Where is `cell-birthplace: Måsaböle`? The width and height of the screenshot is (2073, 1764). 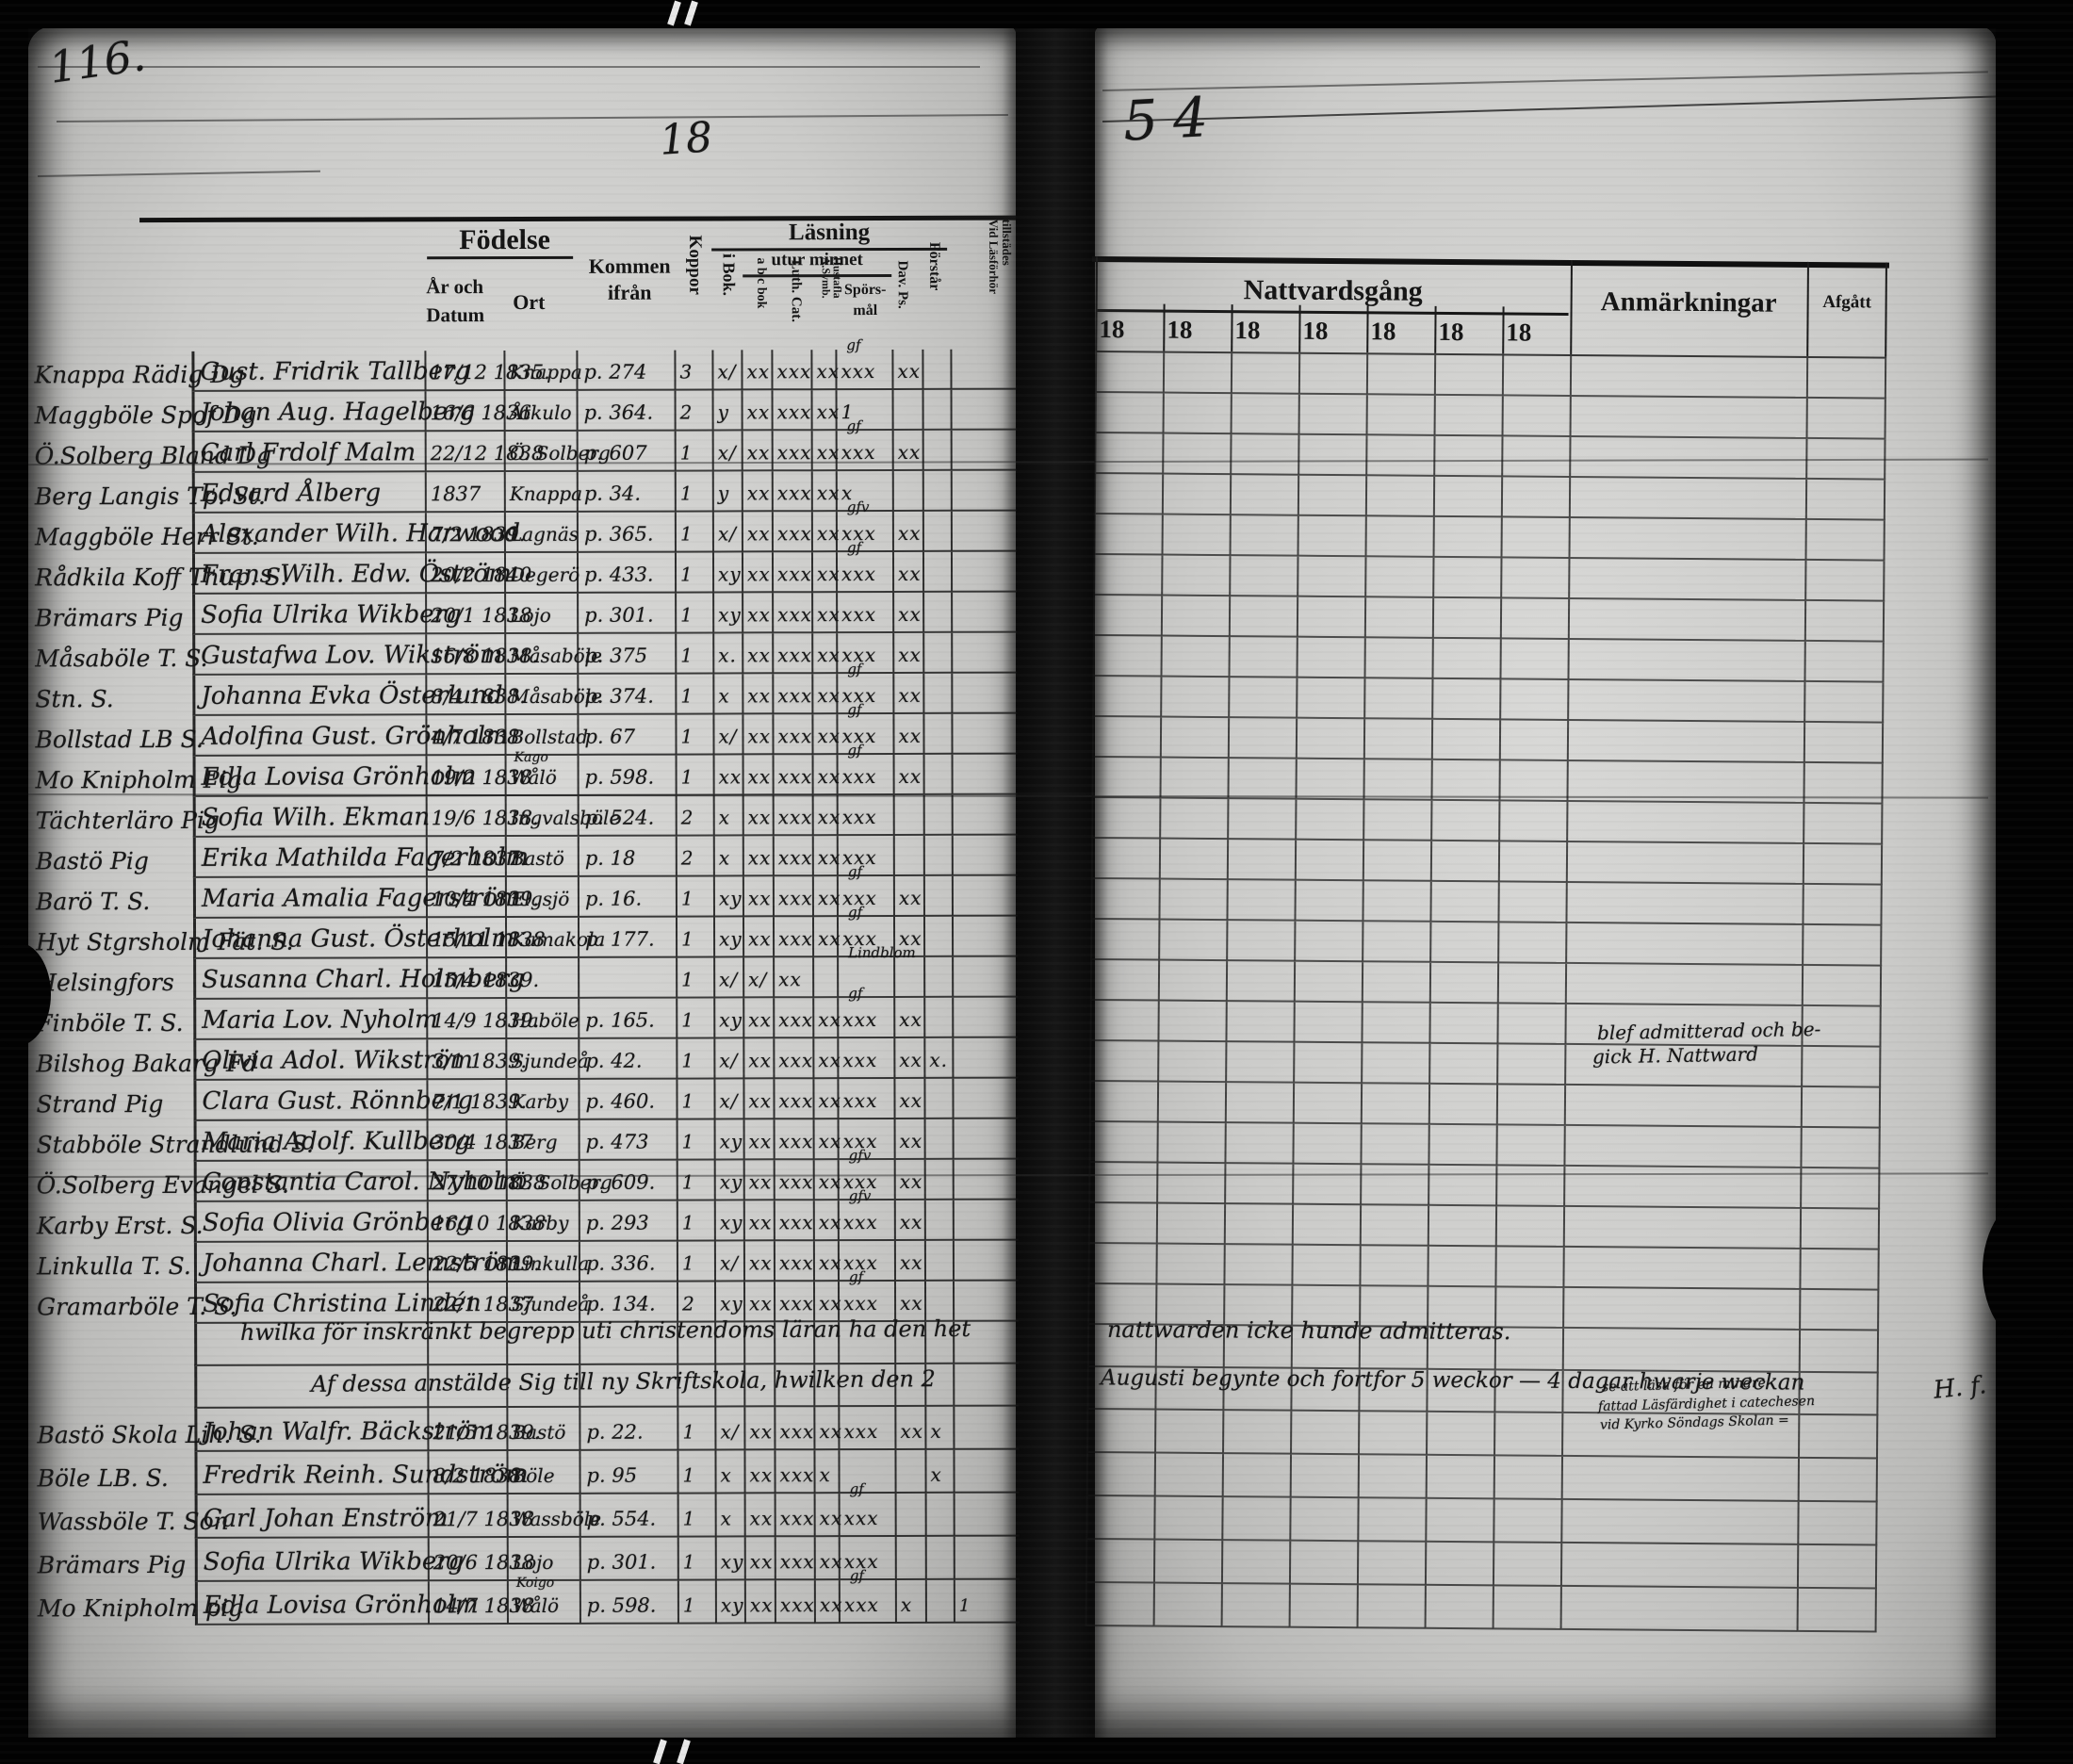
cell-birthplace: Måsaböle is located at coordinates (553, 655).